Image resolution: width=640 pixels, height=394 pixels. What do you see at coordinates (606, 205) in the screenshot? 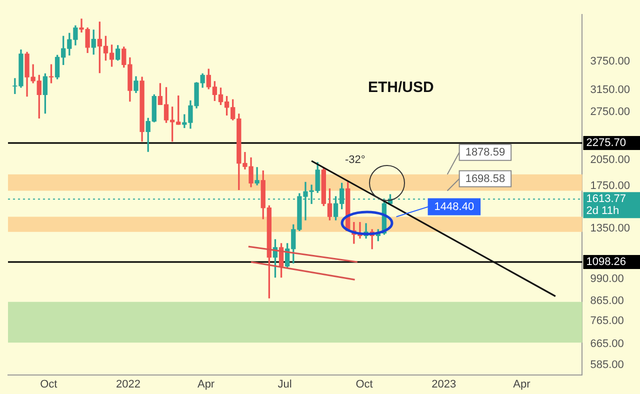
I see `ref-line-label: 1613.77 2d 11h` at bounding box center [606, 205].